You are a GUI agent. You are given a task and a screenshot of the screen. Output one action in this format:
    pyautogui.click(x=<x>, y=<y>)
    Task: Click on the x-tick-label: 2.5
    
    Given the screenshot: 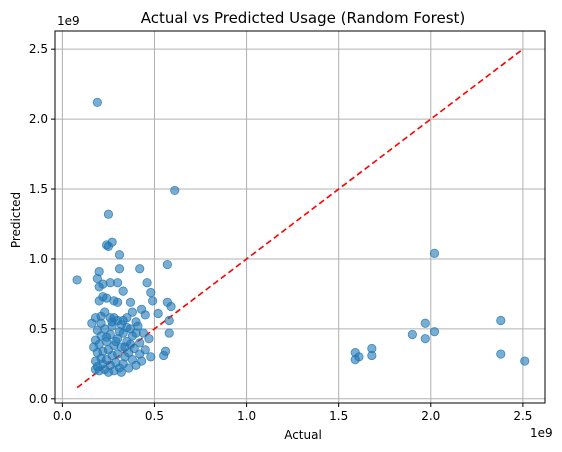 What is the action you would take?
    pyautogui.click(x=522, y=416)
    